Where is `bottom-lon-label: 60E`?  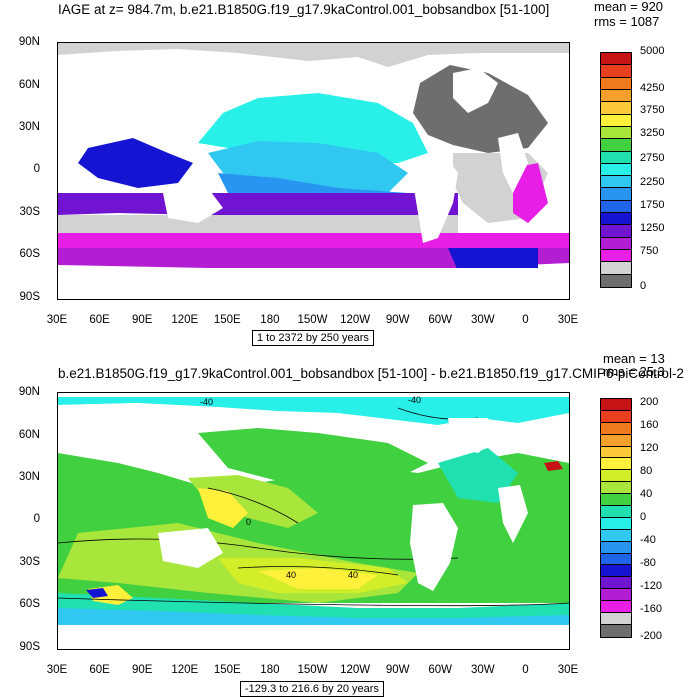 bottom-lon-label: 60E is located at coordinates (99, 670).